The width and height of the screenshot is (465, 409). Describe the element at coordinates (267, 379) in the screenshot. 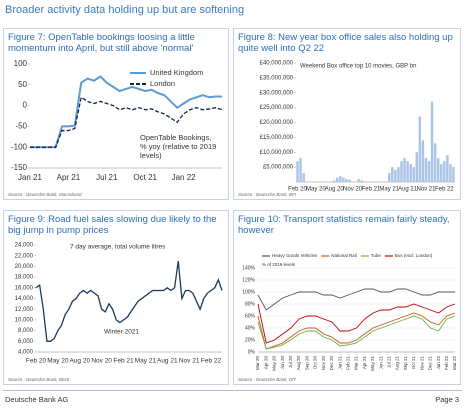

I see `source: Source : Deutsche Bank, DfT` at that location.